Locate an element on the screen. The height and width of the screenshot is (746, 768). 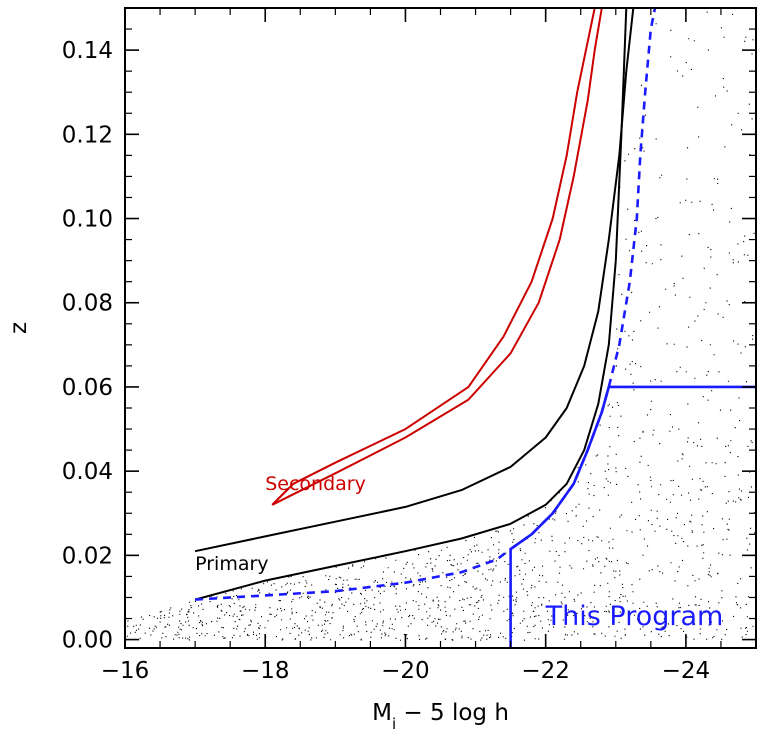
annotations: Primary Secondary This Program is located at coordinates (459, 552).